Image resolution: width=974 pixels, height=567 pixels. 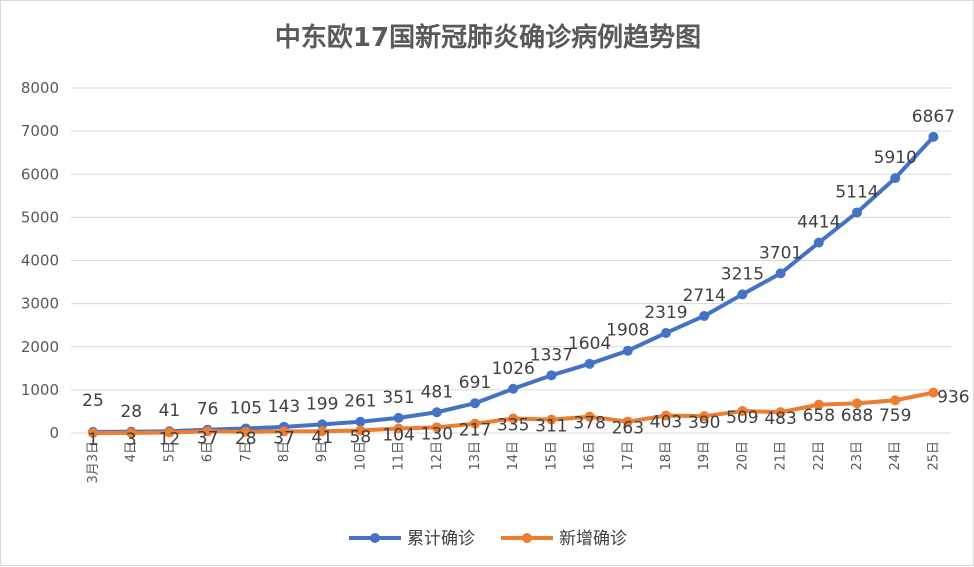 What do you see at coordinates (857, 416) in the screenshot?
I see `data-label: 688` at bounding box center [857, 416].